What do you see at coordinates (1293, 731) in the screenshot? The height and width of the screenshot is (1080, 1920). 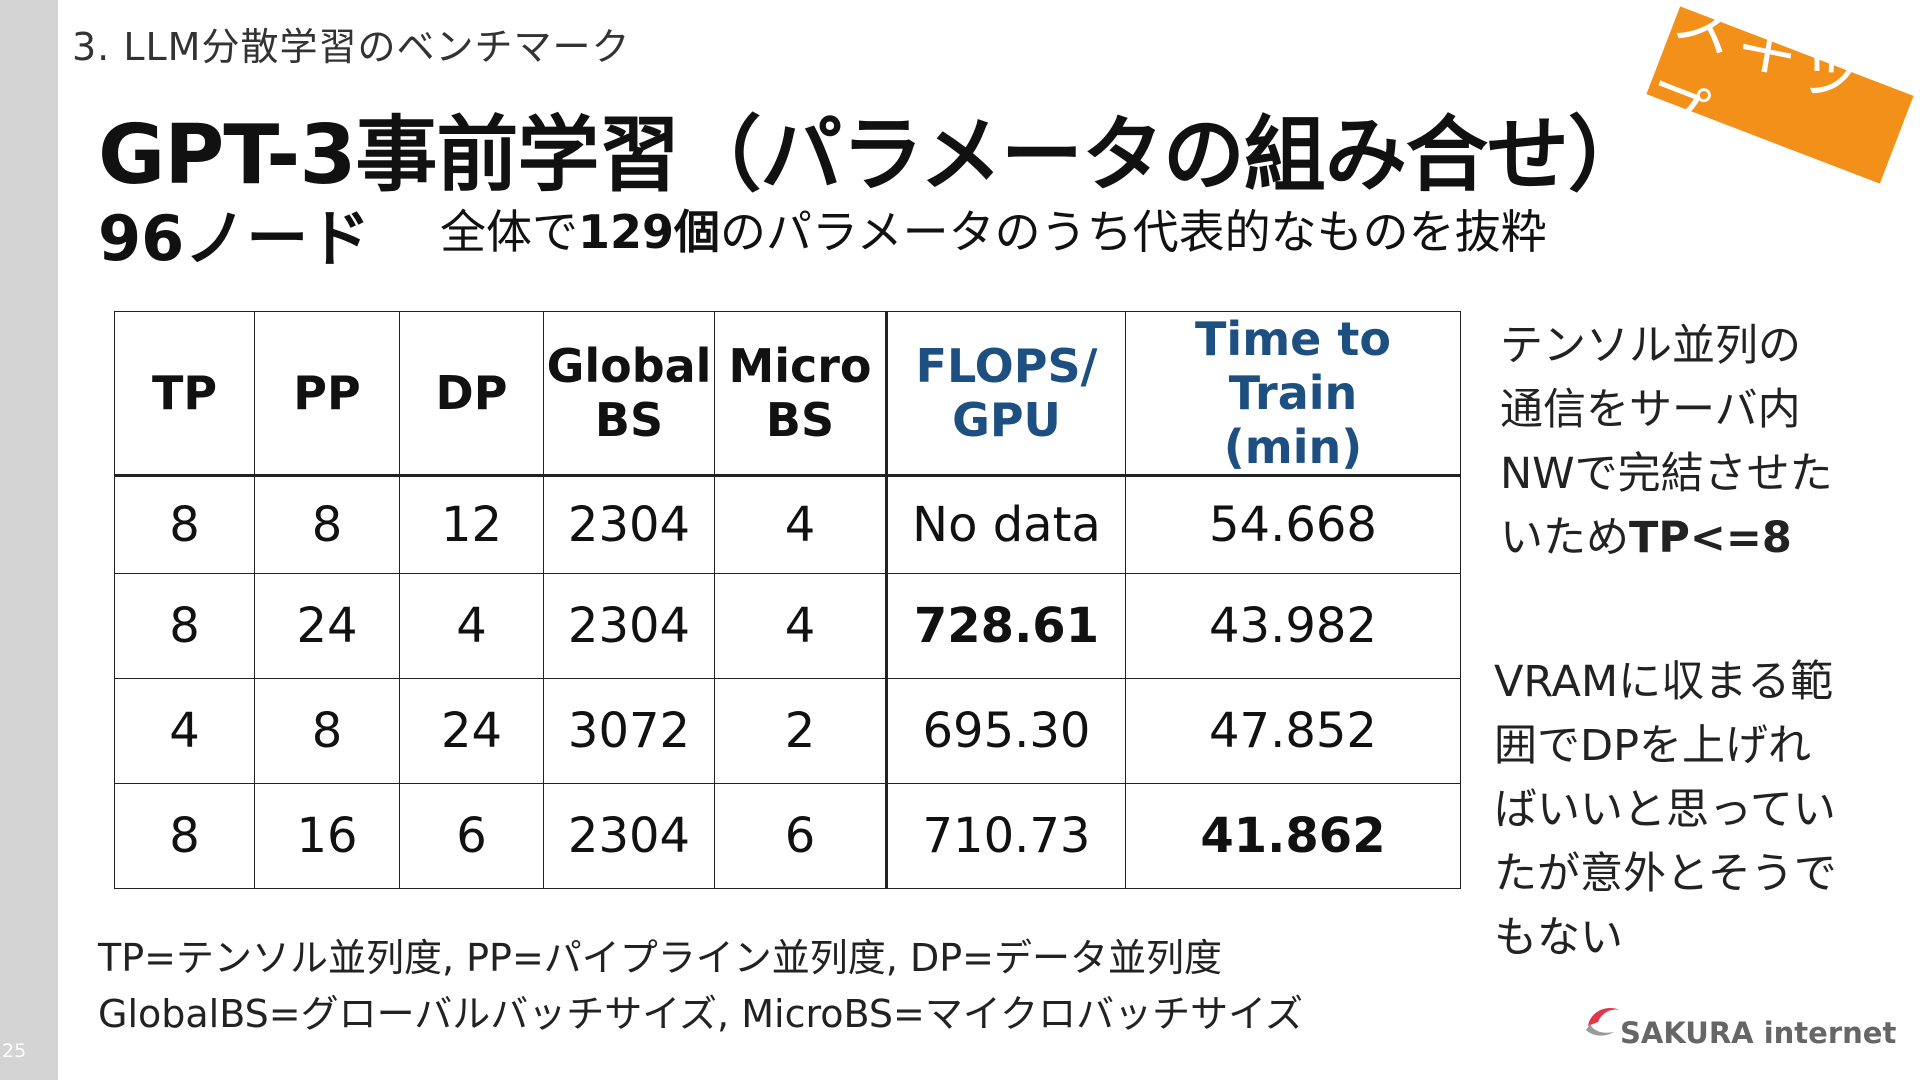 I see `cell-time: 47.852` at bounding box center [1293, 731].